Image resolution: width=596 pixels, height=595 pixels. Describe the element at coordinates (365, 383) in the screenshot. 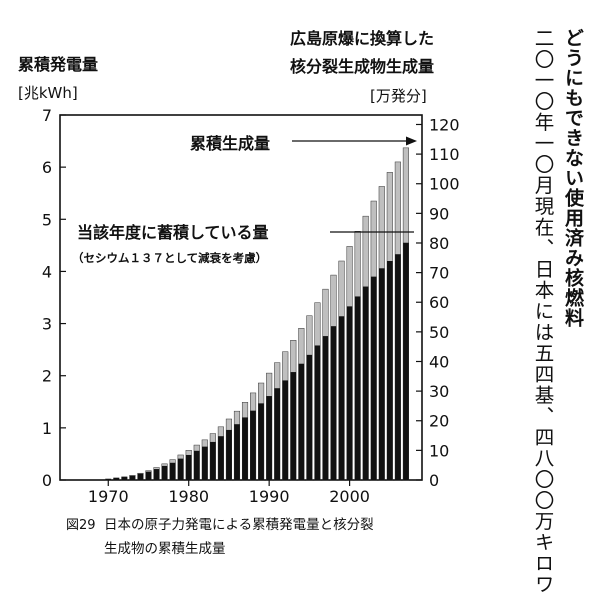

I see `bar-accumulated-2002` at that location.